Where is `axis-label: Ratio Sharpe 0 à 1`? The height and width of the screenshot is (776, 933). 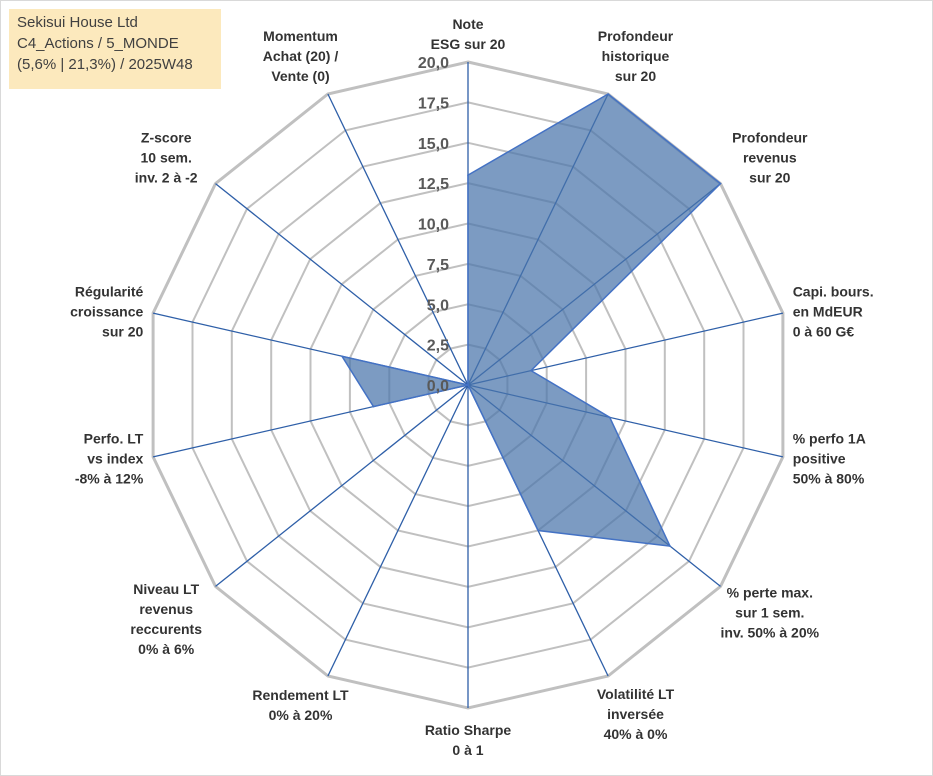
axis-label: Ratio Sharpe 0 à 1 is located at coordinates (468, 740).